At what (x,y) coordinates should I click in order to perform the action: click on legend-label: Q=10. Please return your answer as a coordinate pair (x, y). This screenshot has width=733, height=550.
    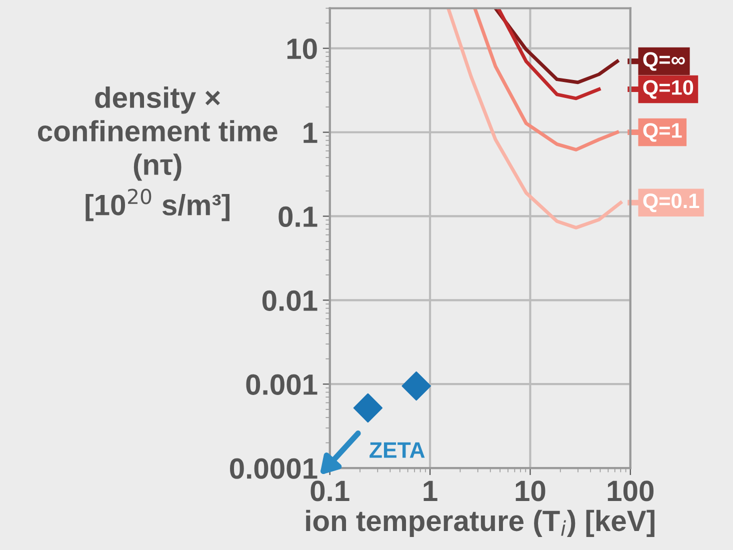
    Looking at the image, I should click on (668, 89).